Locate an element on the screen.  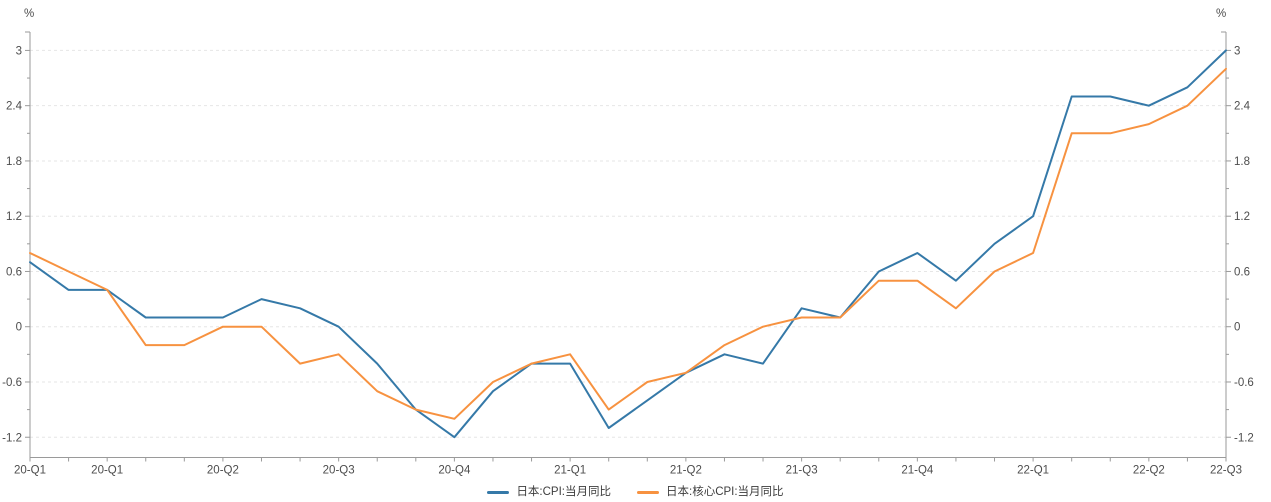
y-tick-label-right: -0.6 is located at coordinates (1244, 383).